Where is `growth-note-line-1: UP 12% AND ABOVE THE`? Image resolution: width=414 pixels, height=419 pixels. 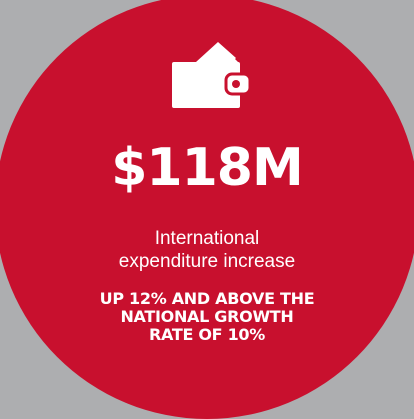 growth-note-line-1: UP 12% AND ABOVE THE is located at coordinates (207, 298).